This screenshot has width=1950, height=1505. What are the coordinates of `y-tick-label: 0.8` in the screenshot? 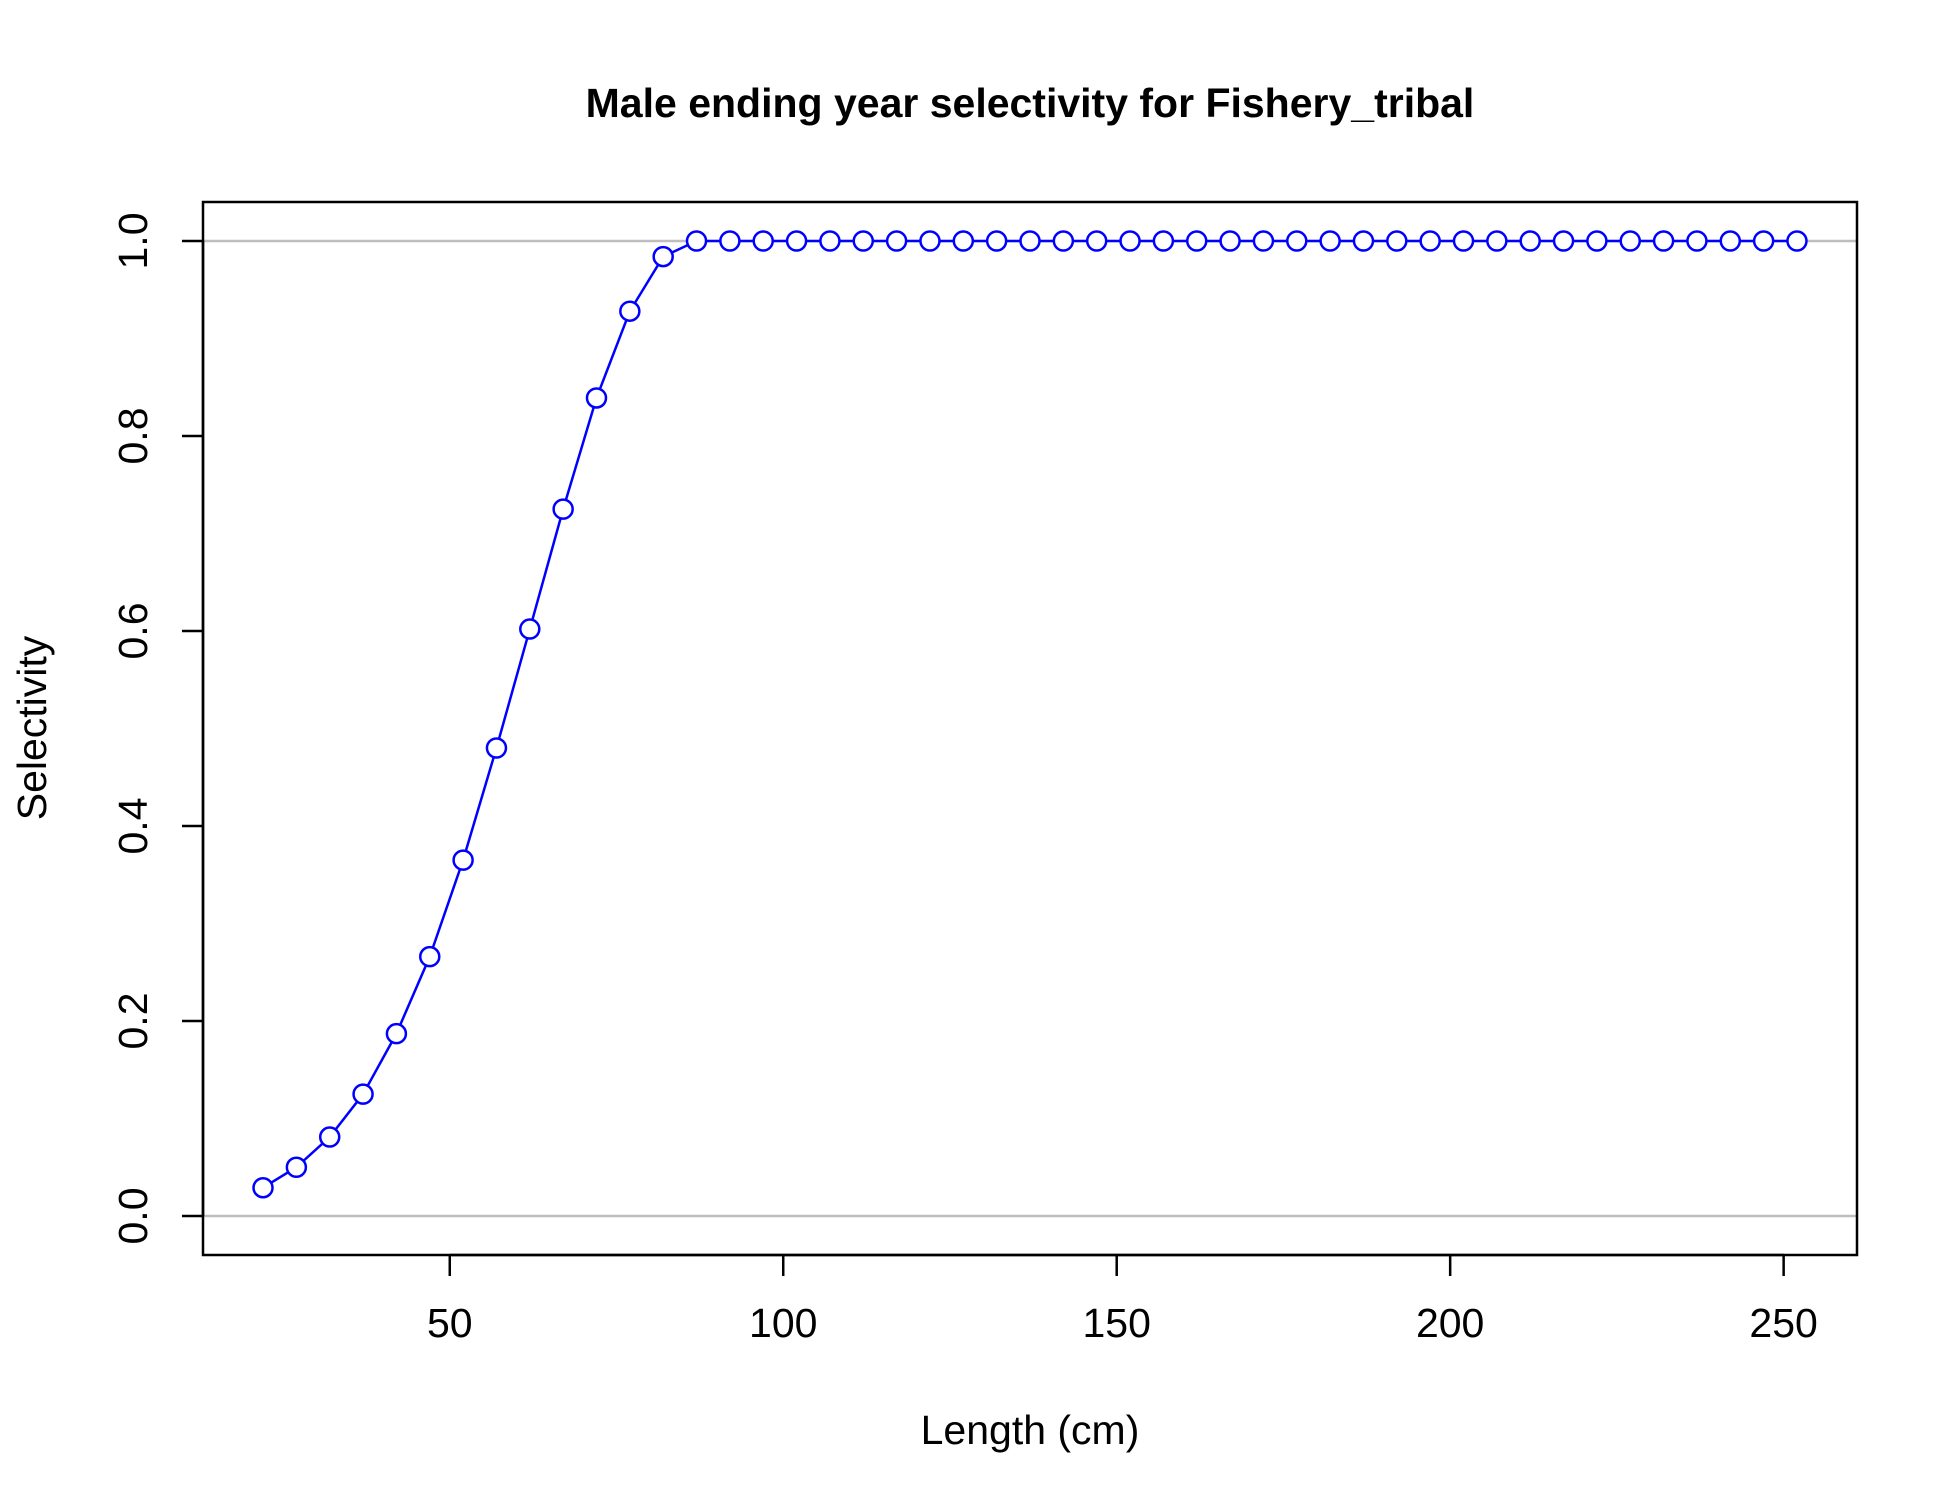 It's located at (133, 436).